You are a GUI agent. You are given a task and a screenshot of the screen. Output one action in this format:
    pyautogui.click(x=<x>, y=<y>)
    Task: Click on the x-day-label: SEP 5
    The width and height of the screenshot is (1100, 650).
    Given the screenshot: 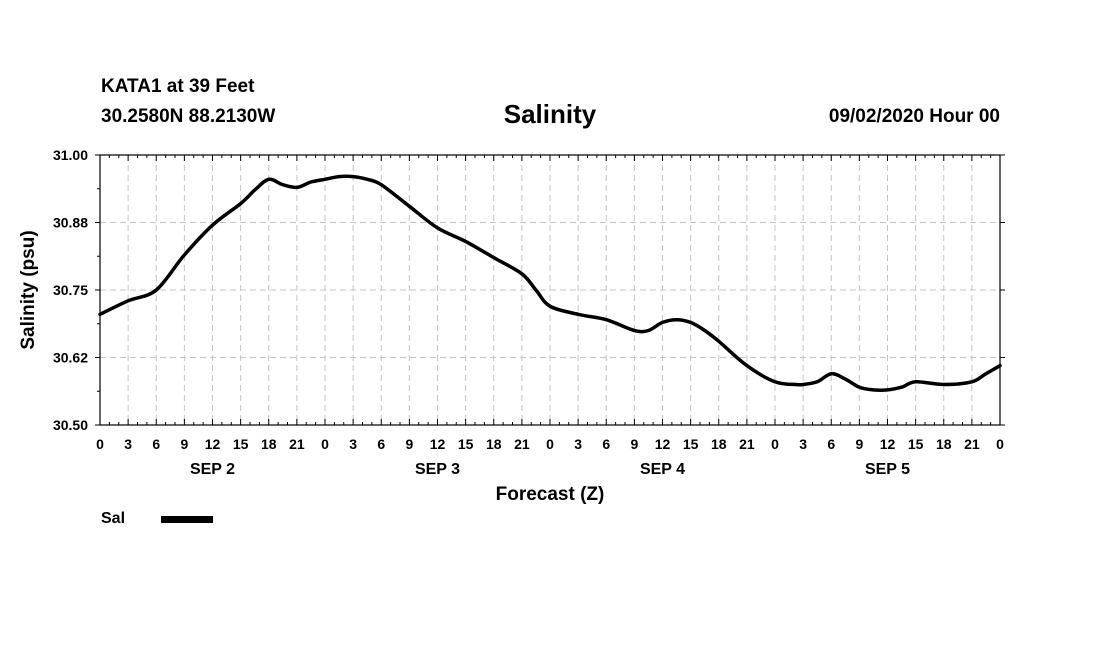 What is the action you would take?
    pyautogui.click(x=887, y=469)
    